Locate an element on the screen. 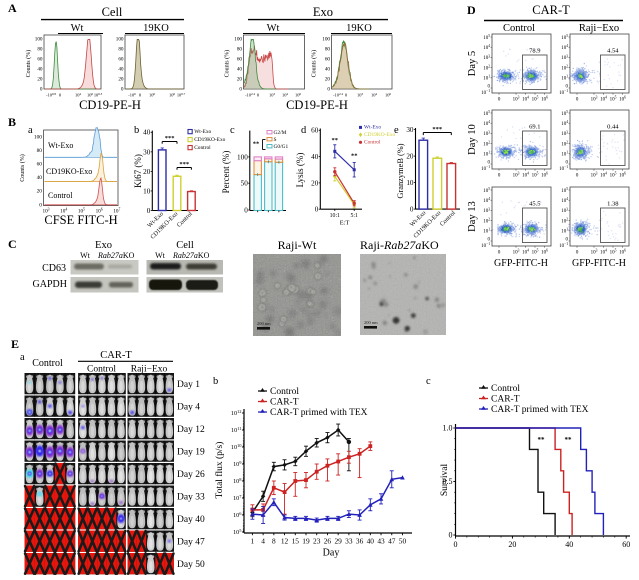  svg-text: CD19-PE-H is located at coordinates (317, 105).